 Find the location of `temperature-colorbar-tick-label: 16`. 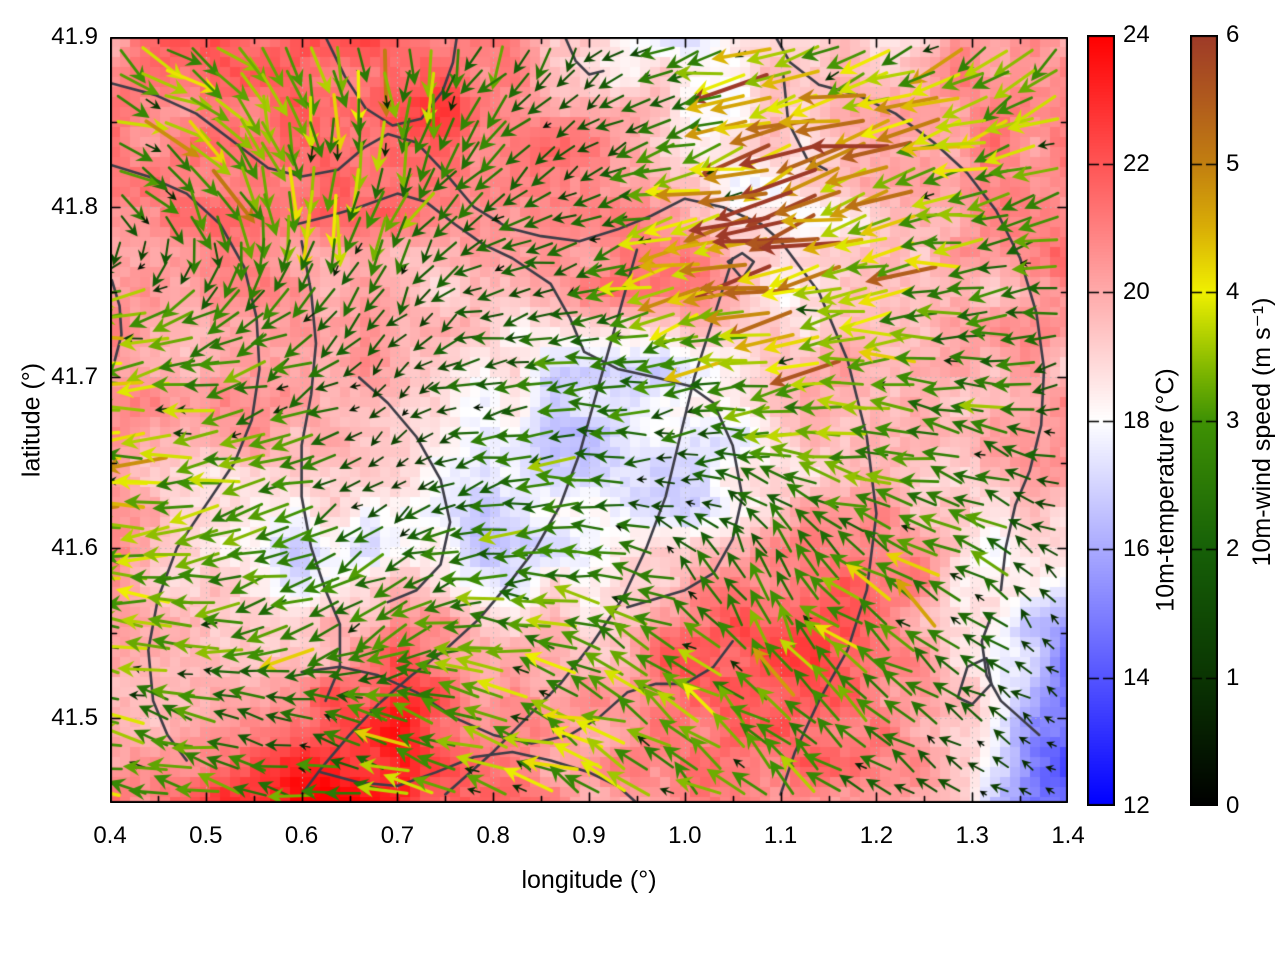

temperature-colorbar-tick-label: 16 is located at coordinates (1136, 548).